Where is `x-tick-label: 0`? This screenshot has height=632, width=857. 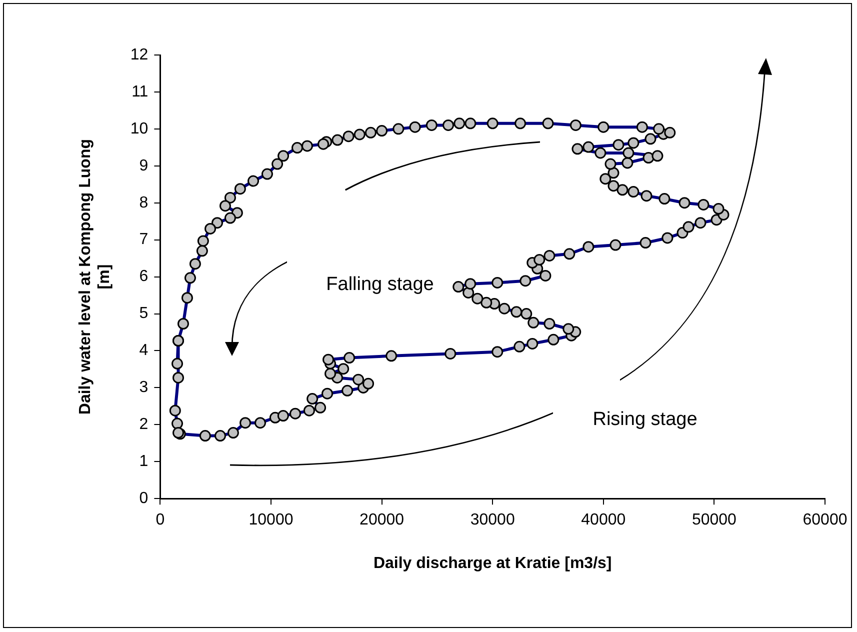 x-tick-label: 0 is located at coordinates (160, 520).